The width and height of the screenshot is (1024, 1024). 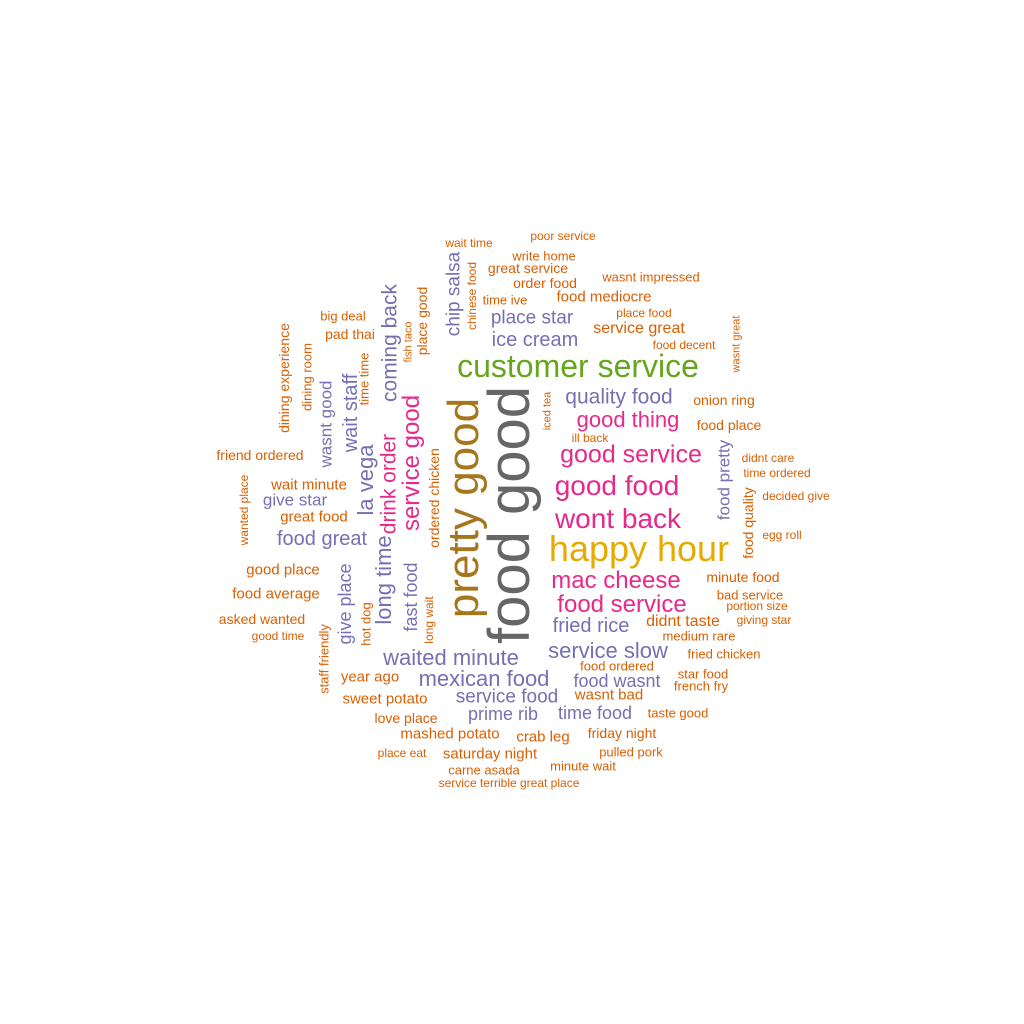 What do you see at coordinates (628, 419) in the screenshot?
I see `word-good-thing: good thing` at bounding box center [628, 419].